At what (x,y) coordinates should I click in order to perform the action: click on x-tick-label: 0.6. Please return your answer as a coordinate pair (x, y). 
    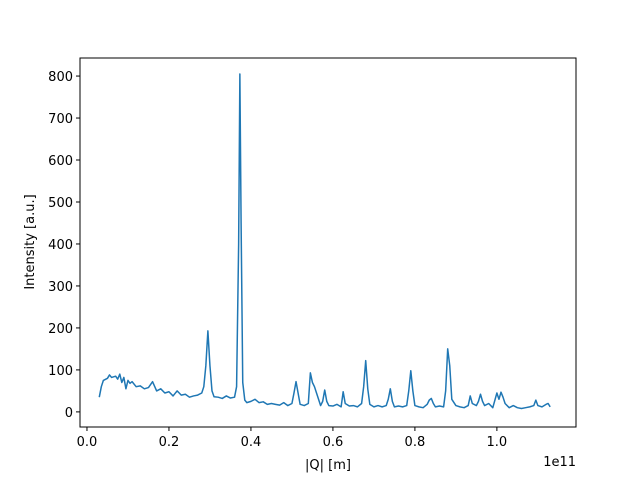
    Looking at the image, I should click on (333, 442).